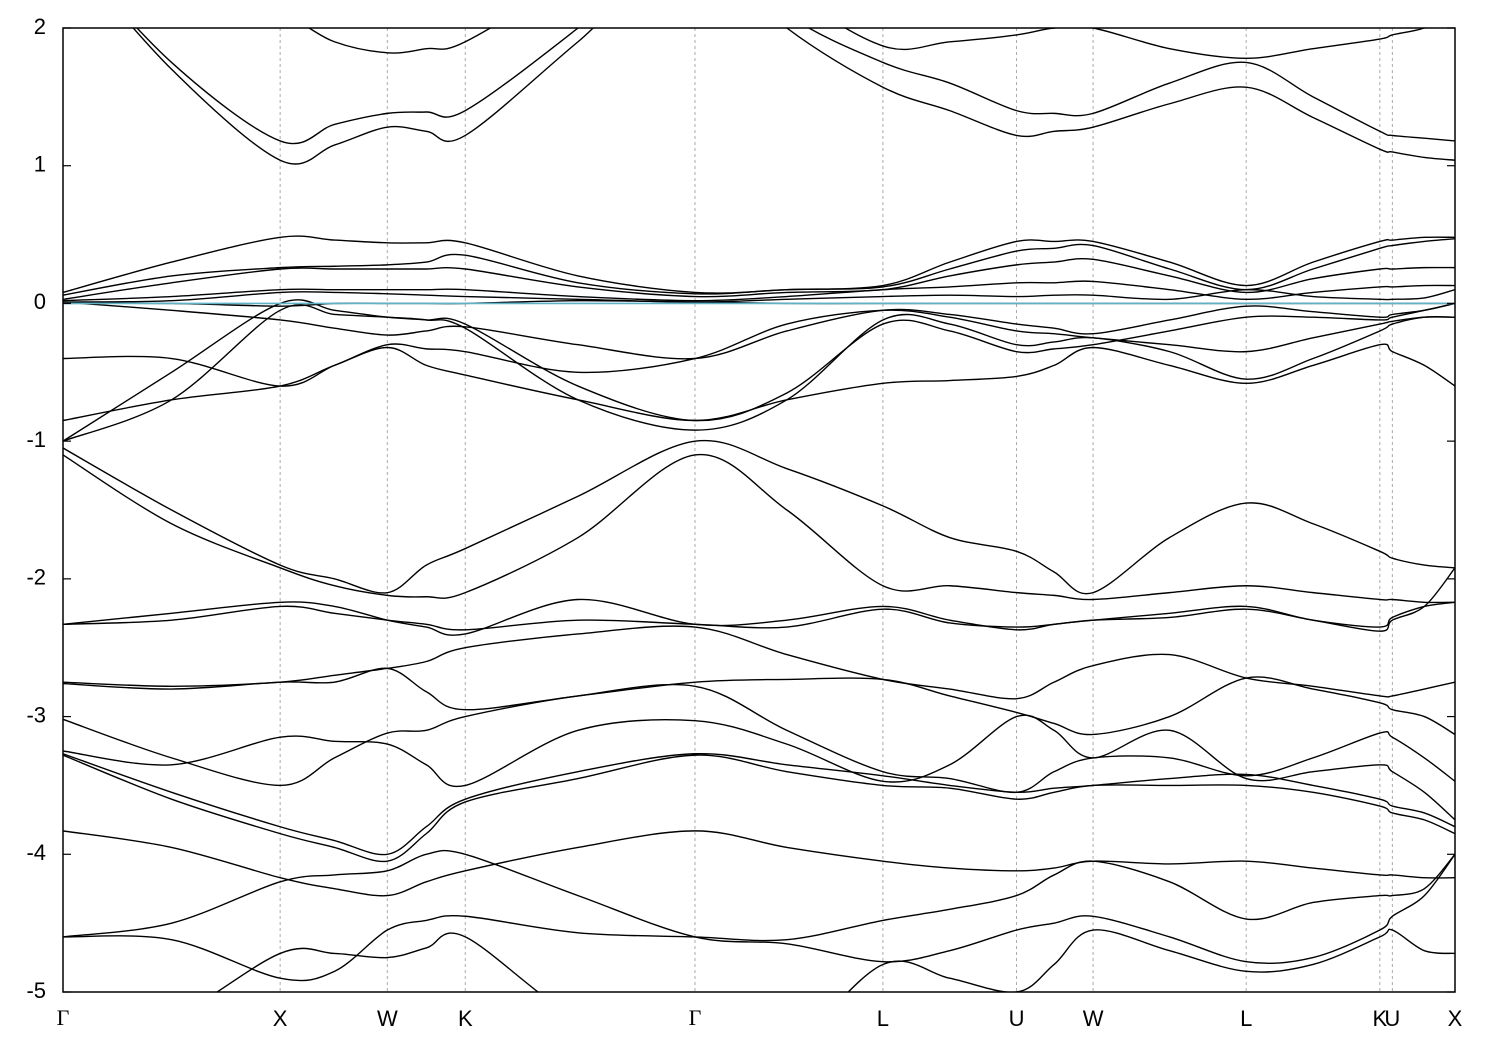 This screenshot has width=1500, height=1050. I want to click on y-tick-label: -2, so click(36, 577).